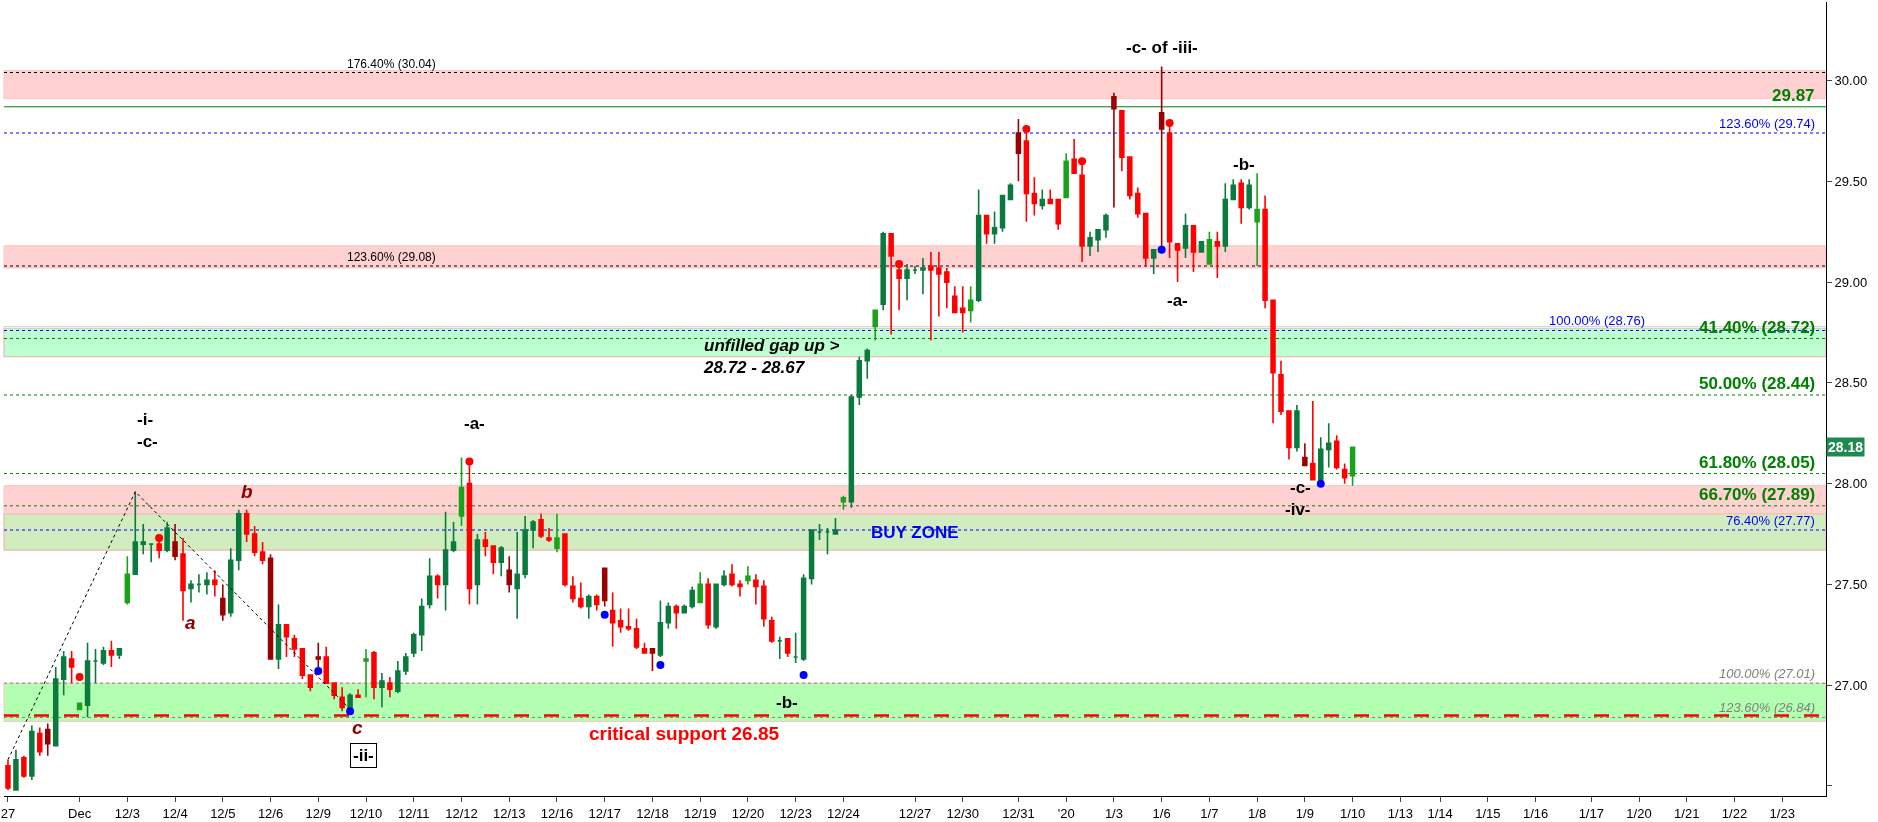 This screenshot has width=1878, height=822. What do you see at coordinates (1851, 484) in the screenshot?
I see `text: 28.00` at bounding box center [1851, 484].